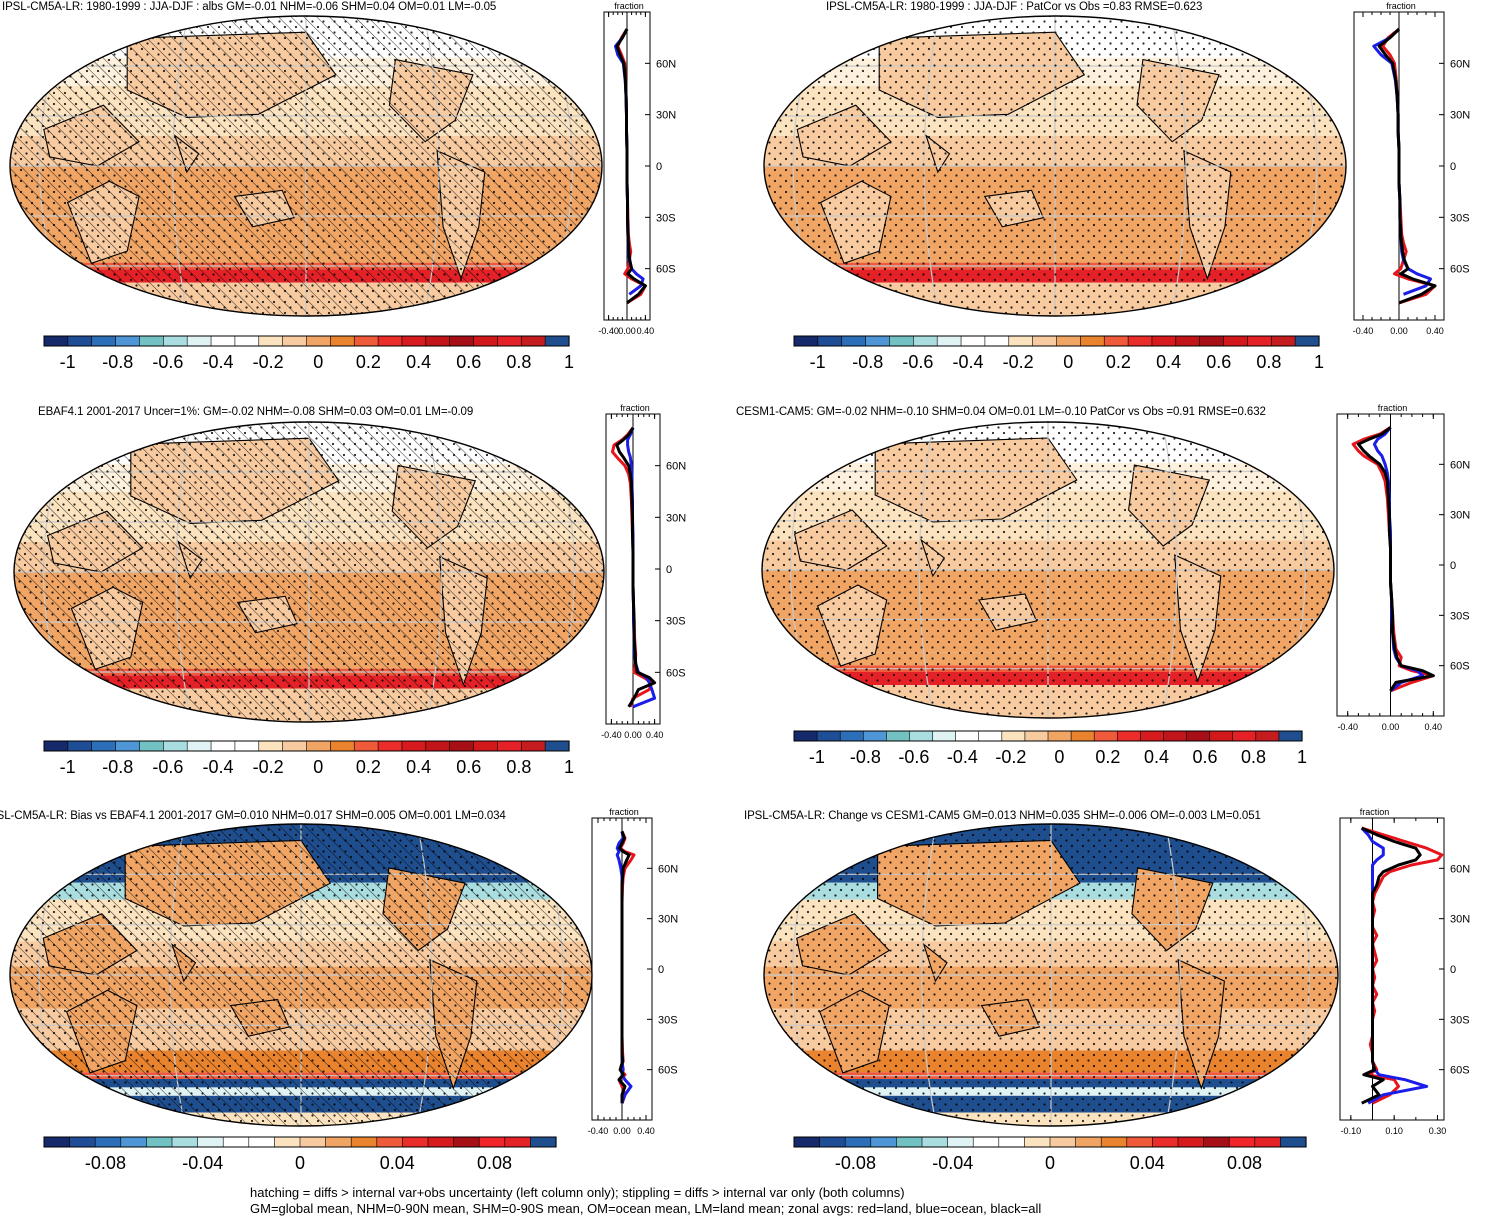 This screenshot has height=1216, width=1496. Describe the element at coordinates (308, 353) in the screenshot. I see `colorbar-ipsl-jja-djf: -1 -0.8 -0.6 -0.4 -0.2 0 0.2 0.4 0.6 0.8 1` at that location.